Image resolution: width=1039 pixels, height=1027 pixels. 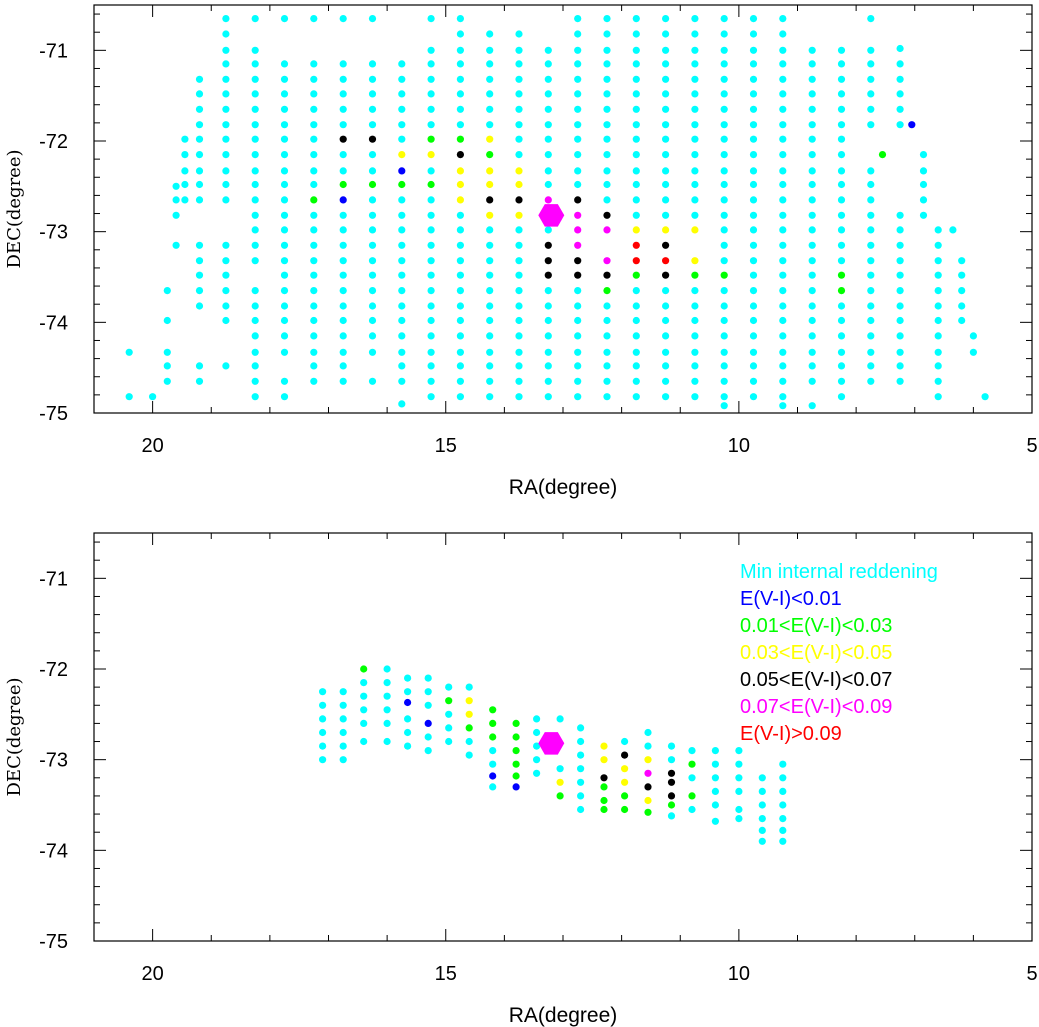 I want to click on center-hexagon-marker, so click(x=551, y=743).